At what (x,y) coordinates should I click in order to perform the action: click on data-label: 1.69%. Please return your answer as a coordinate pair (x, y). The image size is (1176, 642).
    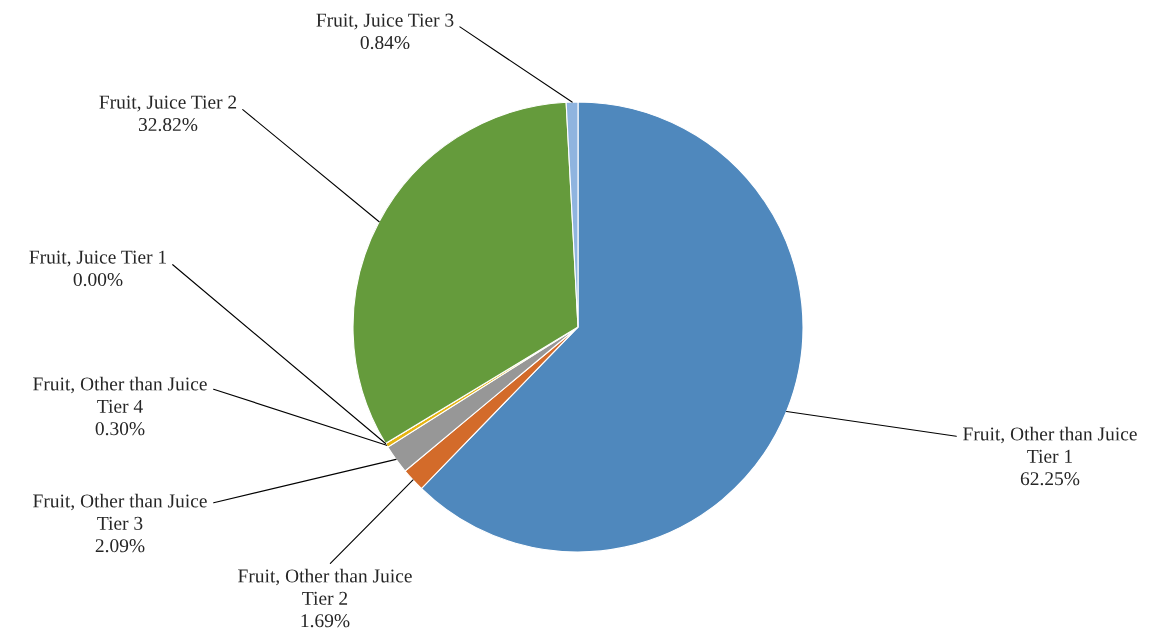
    Looking at the image, I should click on (325, 621).